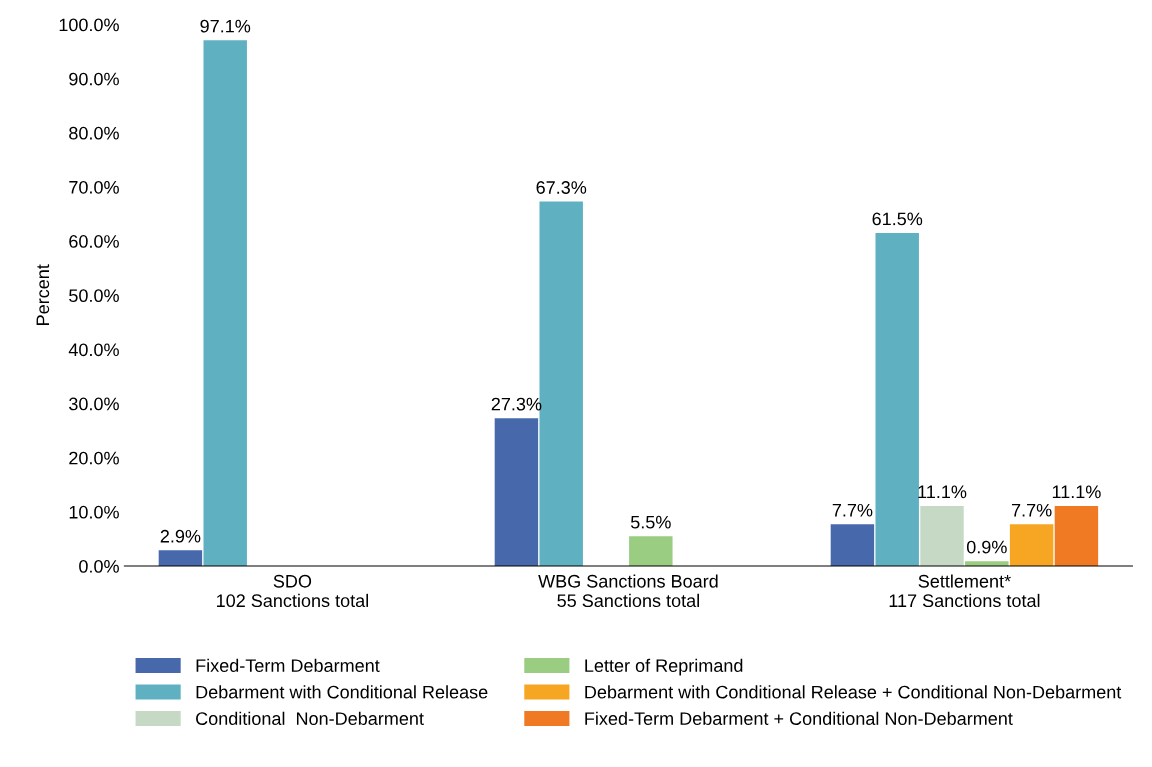  What do you see at coordinates (897, 219) in the screenshot?
I see `data-label: 61.5%` at bounding box center [897, 219].